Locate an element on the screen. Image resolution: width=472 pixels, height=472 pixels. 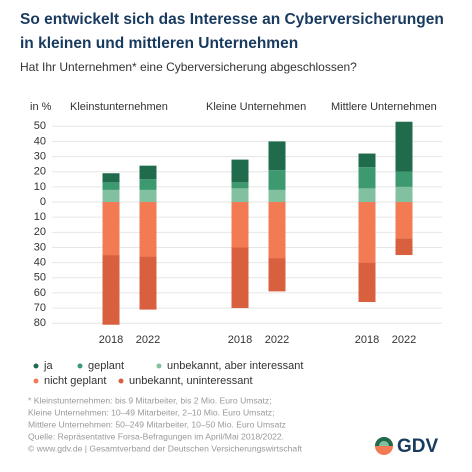
logo-text: GDV is located at coordinates (418, 446).